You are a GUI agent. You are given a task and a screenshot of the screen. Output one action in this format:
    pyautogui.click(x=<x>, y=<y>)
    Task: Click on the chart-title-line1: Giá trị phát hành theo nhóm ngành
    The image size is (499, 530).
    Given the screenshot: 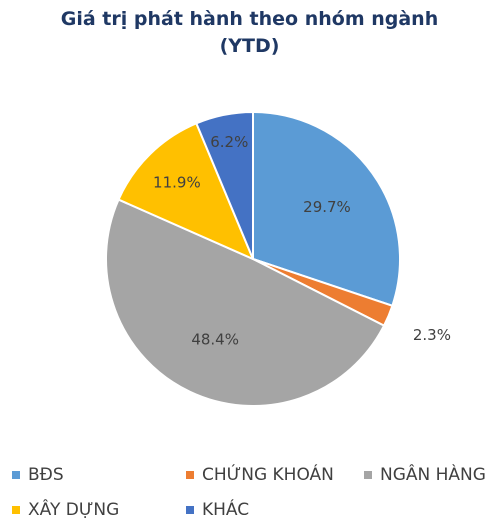 What is the action you would take?
    pyautogui.click(x=249, y=19)
    